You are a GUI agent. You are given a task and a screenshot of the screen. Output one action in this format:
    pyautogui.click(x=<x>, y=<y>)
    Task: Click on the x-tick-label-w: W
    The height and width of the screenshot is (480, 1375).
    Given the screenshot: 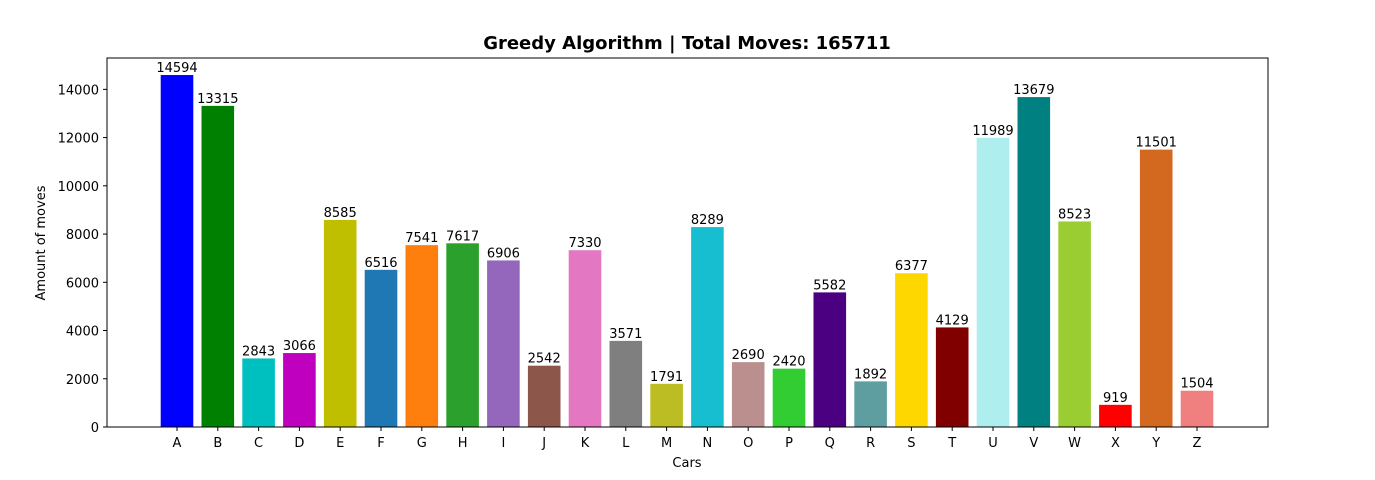 What is the action you would take?
    pyautogui.click(x=1074, y=443)
    